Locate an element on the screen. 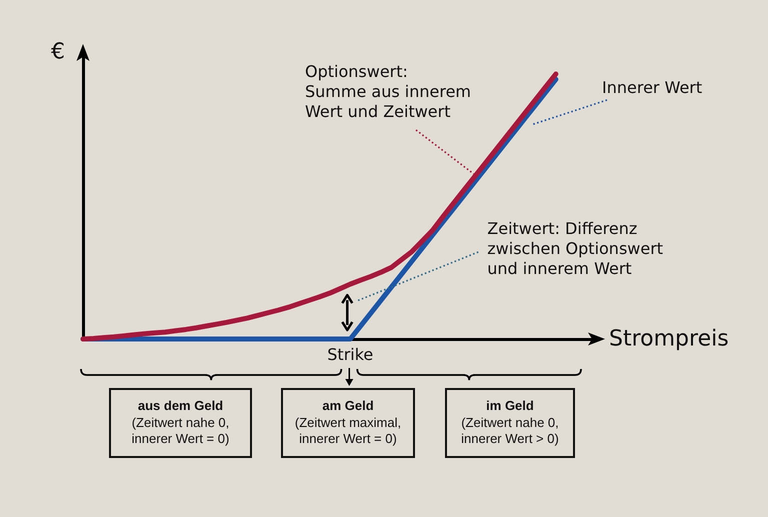 This screenshot has height=517, width=768. note-box: am Geld (Zeitwert maximal, innerer Wert = 0) is located at coordinates (348, 423).